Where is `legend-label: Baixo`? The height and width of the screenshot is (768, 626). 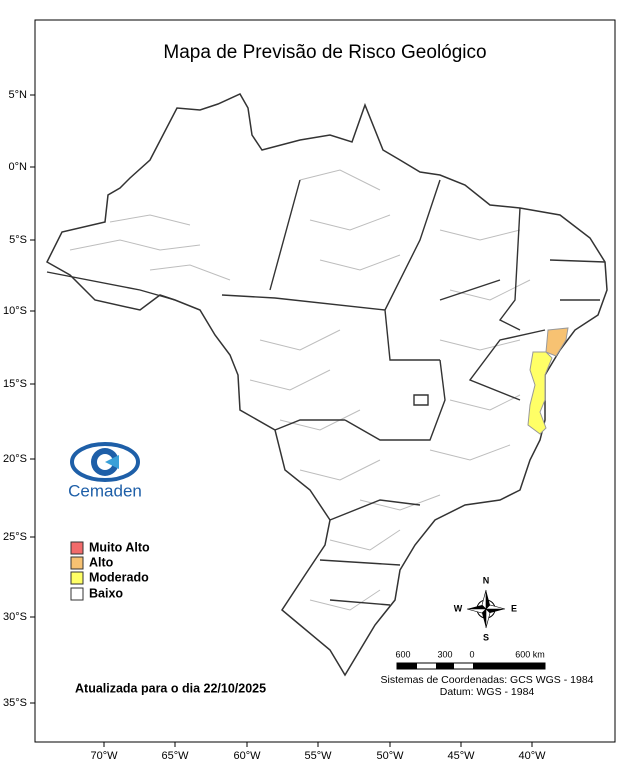 legend-label: Baixo is located at coordinates (106, 593).